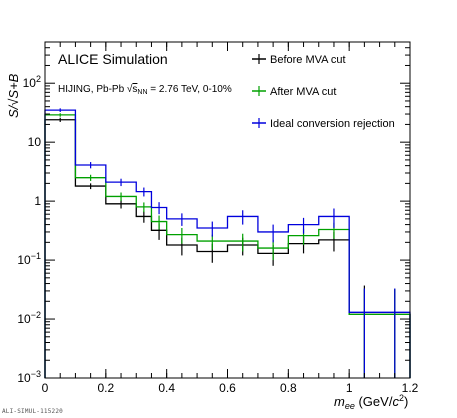  Describe the element at coordinates (29, 259) in the screenshot. I see `y-tick-label: 10⁻¹` at that location.